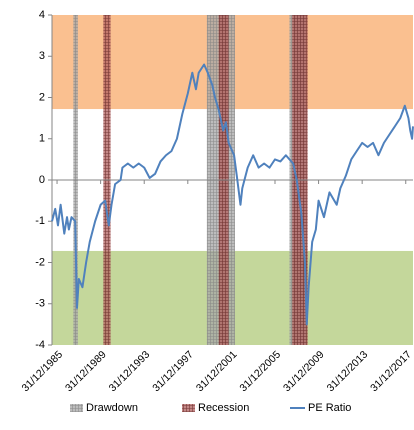 Image resolution: width=414 pixels, height=430 pixels. Describe the element at coordinates (42, 15) in the screenshot. I see `y-tick-label: 4` at that location.